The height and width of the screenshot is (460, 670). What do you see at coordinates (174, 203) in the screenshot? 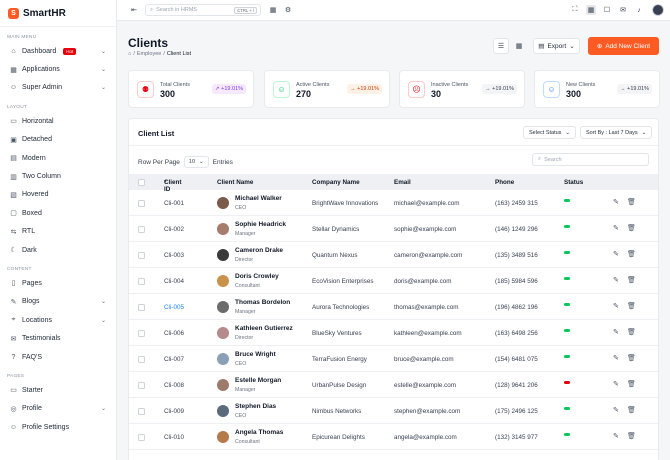
I see `client-id: Cli-001` at bounding box center [174, 203].